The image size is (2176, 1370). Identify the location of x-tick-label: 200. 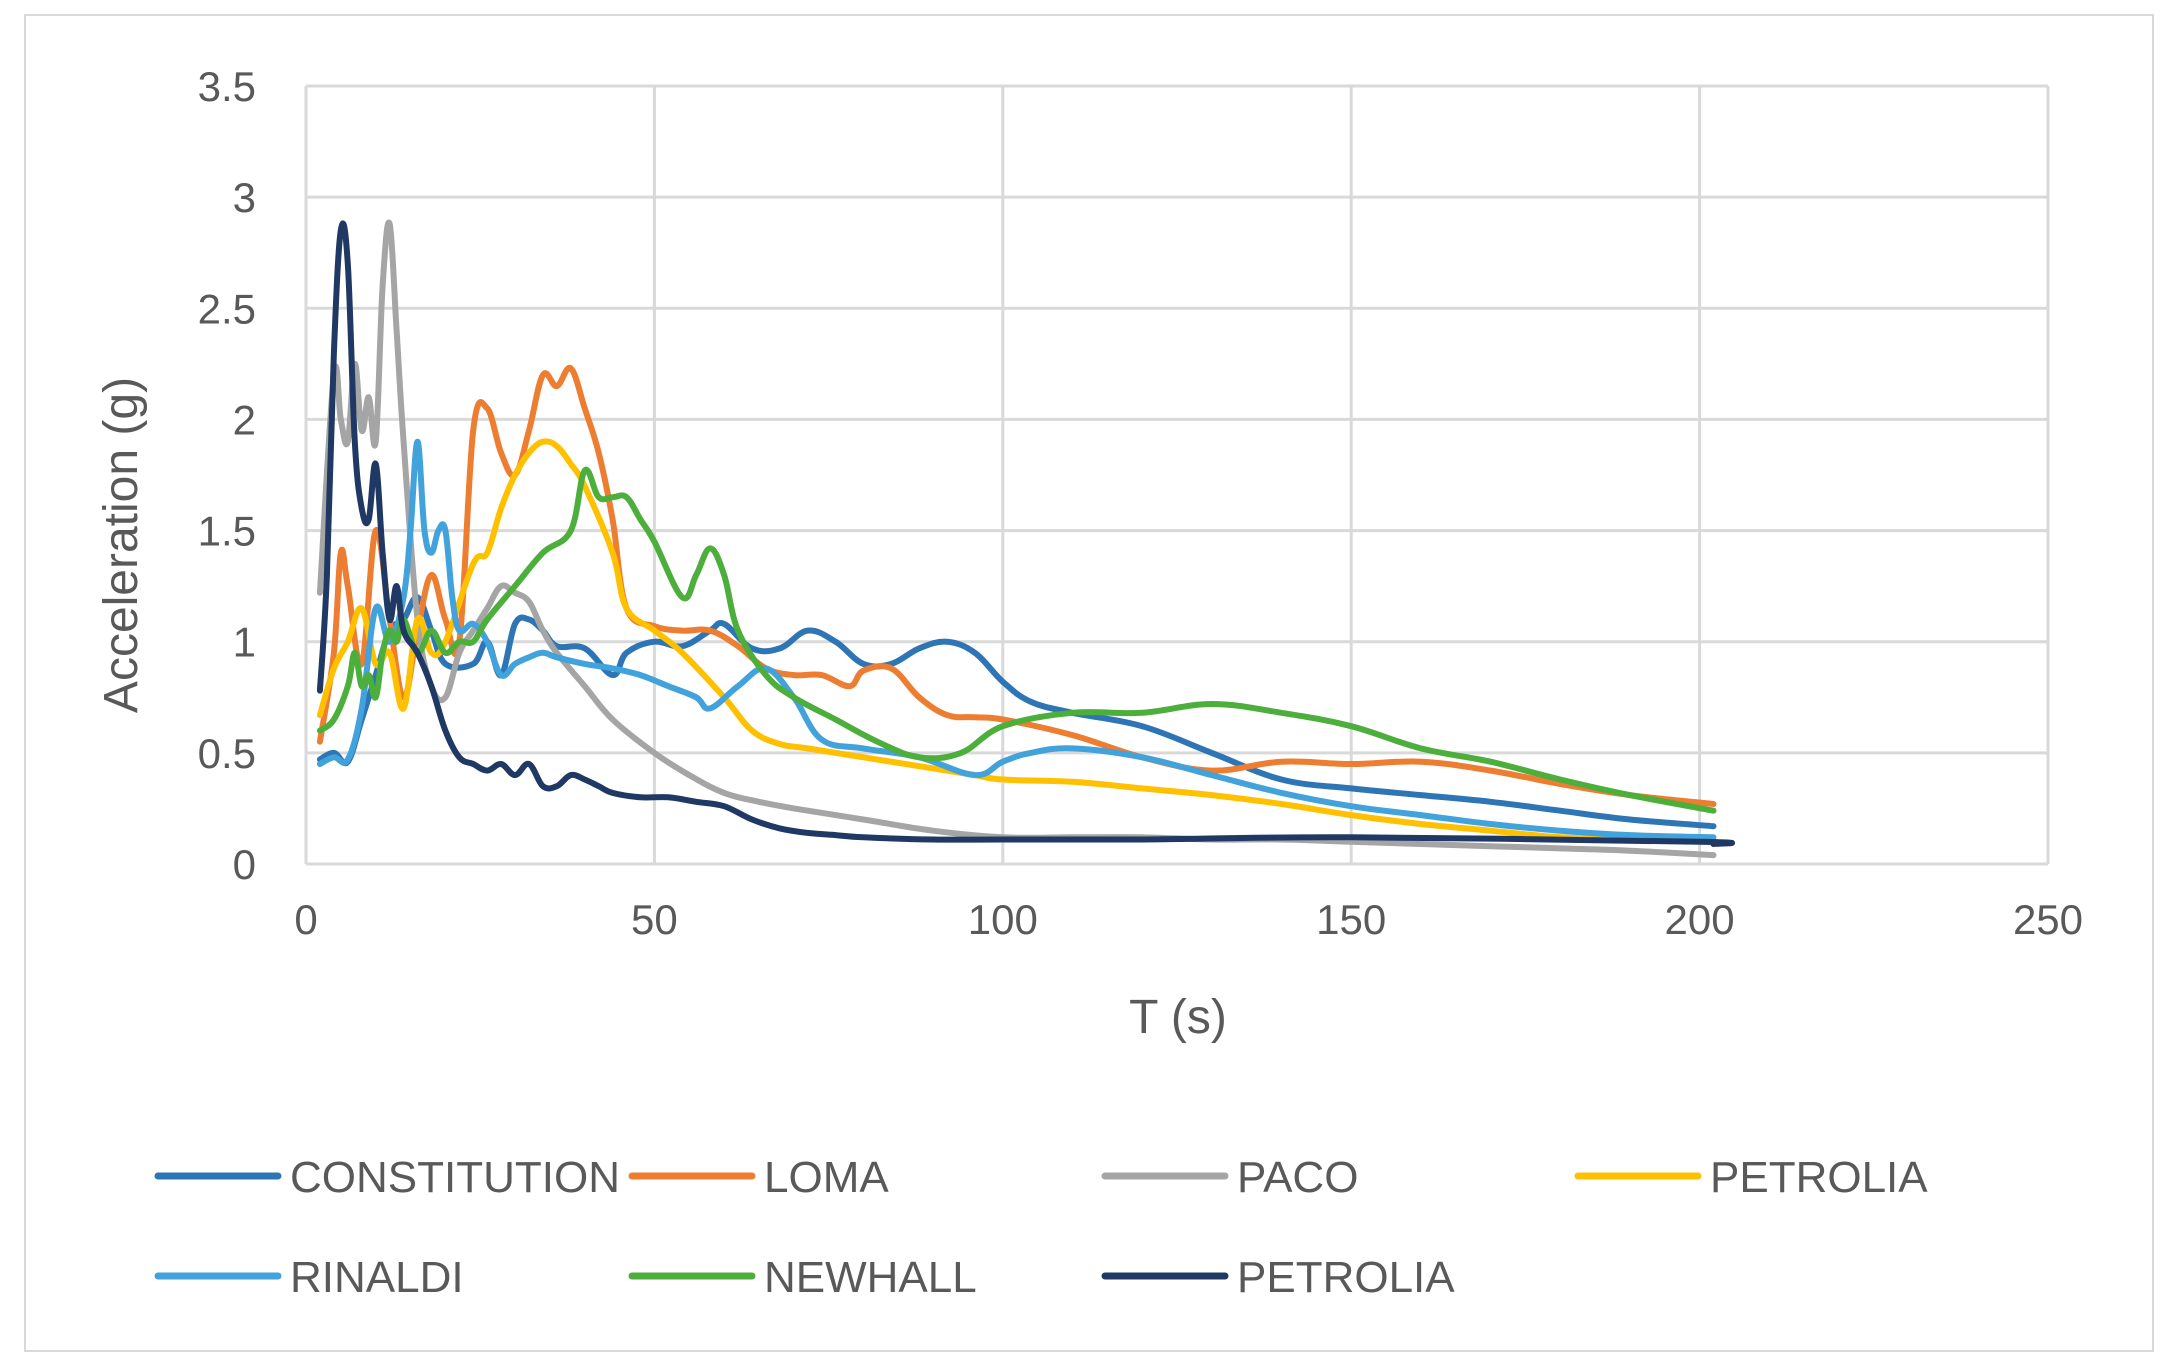
(1700, 919).